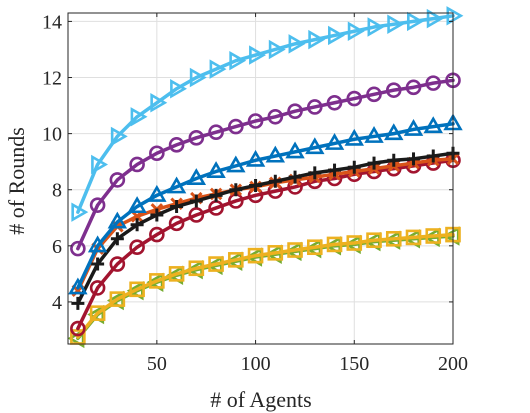 This screenshot has height=413, width=530. What do you see at coordinates (52, 135) in the screenshot?
I see `y-tick-label: 10` at bounding box center [52, 135].